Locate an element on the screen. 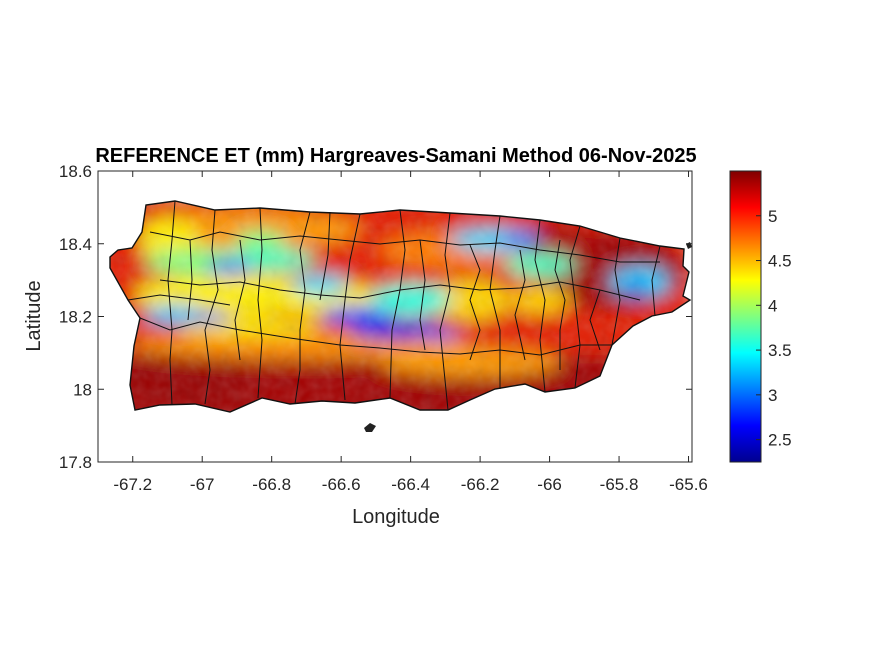  colorbar-ticks: 2.5 3 3.5 4 4.5 5 is located at coordinates (774, 328).